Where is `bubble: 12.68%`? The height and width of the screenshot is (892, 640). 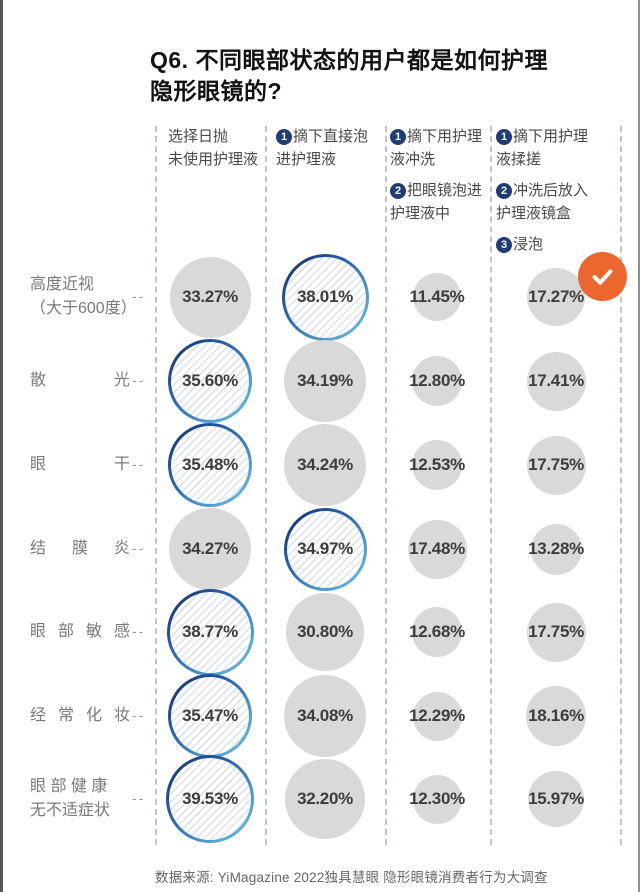 bubble: 12.68% is located at coordinates (437, 632).